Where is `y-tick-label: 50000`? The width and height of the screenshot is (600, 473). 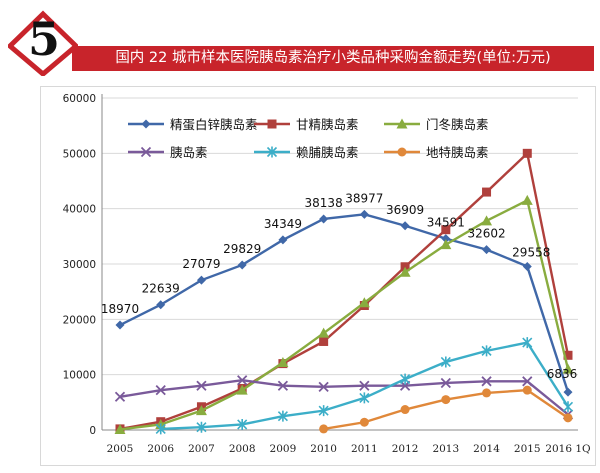 y-tick-label: 50000 is located at coordinates (79, 154).